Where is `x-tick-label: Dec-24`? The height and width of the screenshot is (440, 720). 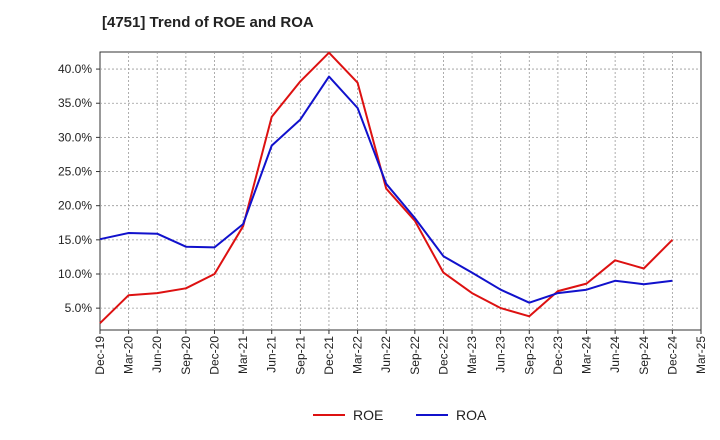
x-tick-label: Dec-24 is located at coordinates (672, 355).